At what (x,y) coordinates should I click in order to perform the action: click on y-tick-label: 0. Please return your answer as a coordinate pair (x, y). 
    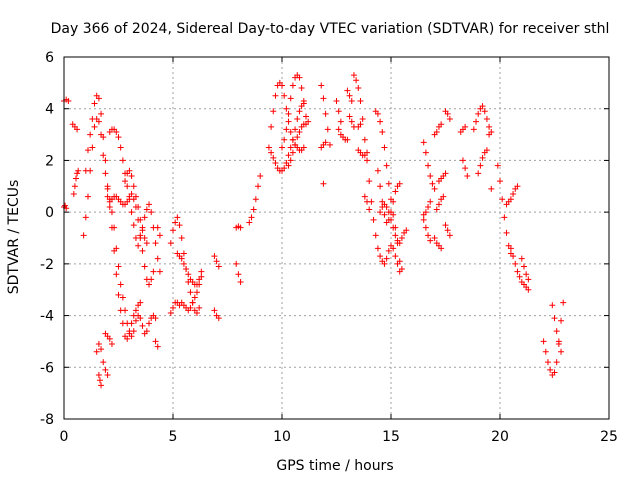
    Looking at the image, I should click on (49, 213).